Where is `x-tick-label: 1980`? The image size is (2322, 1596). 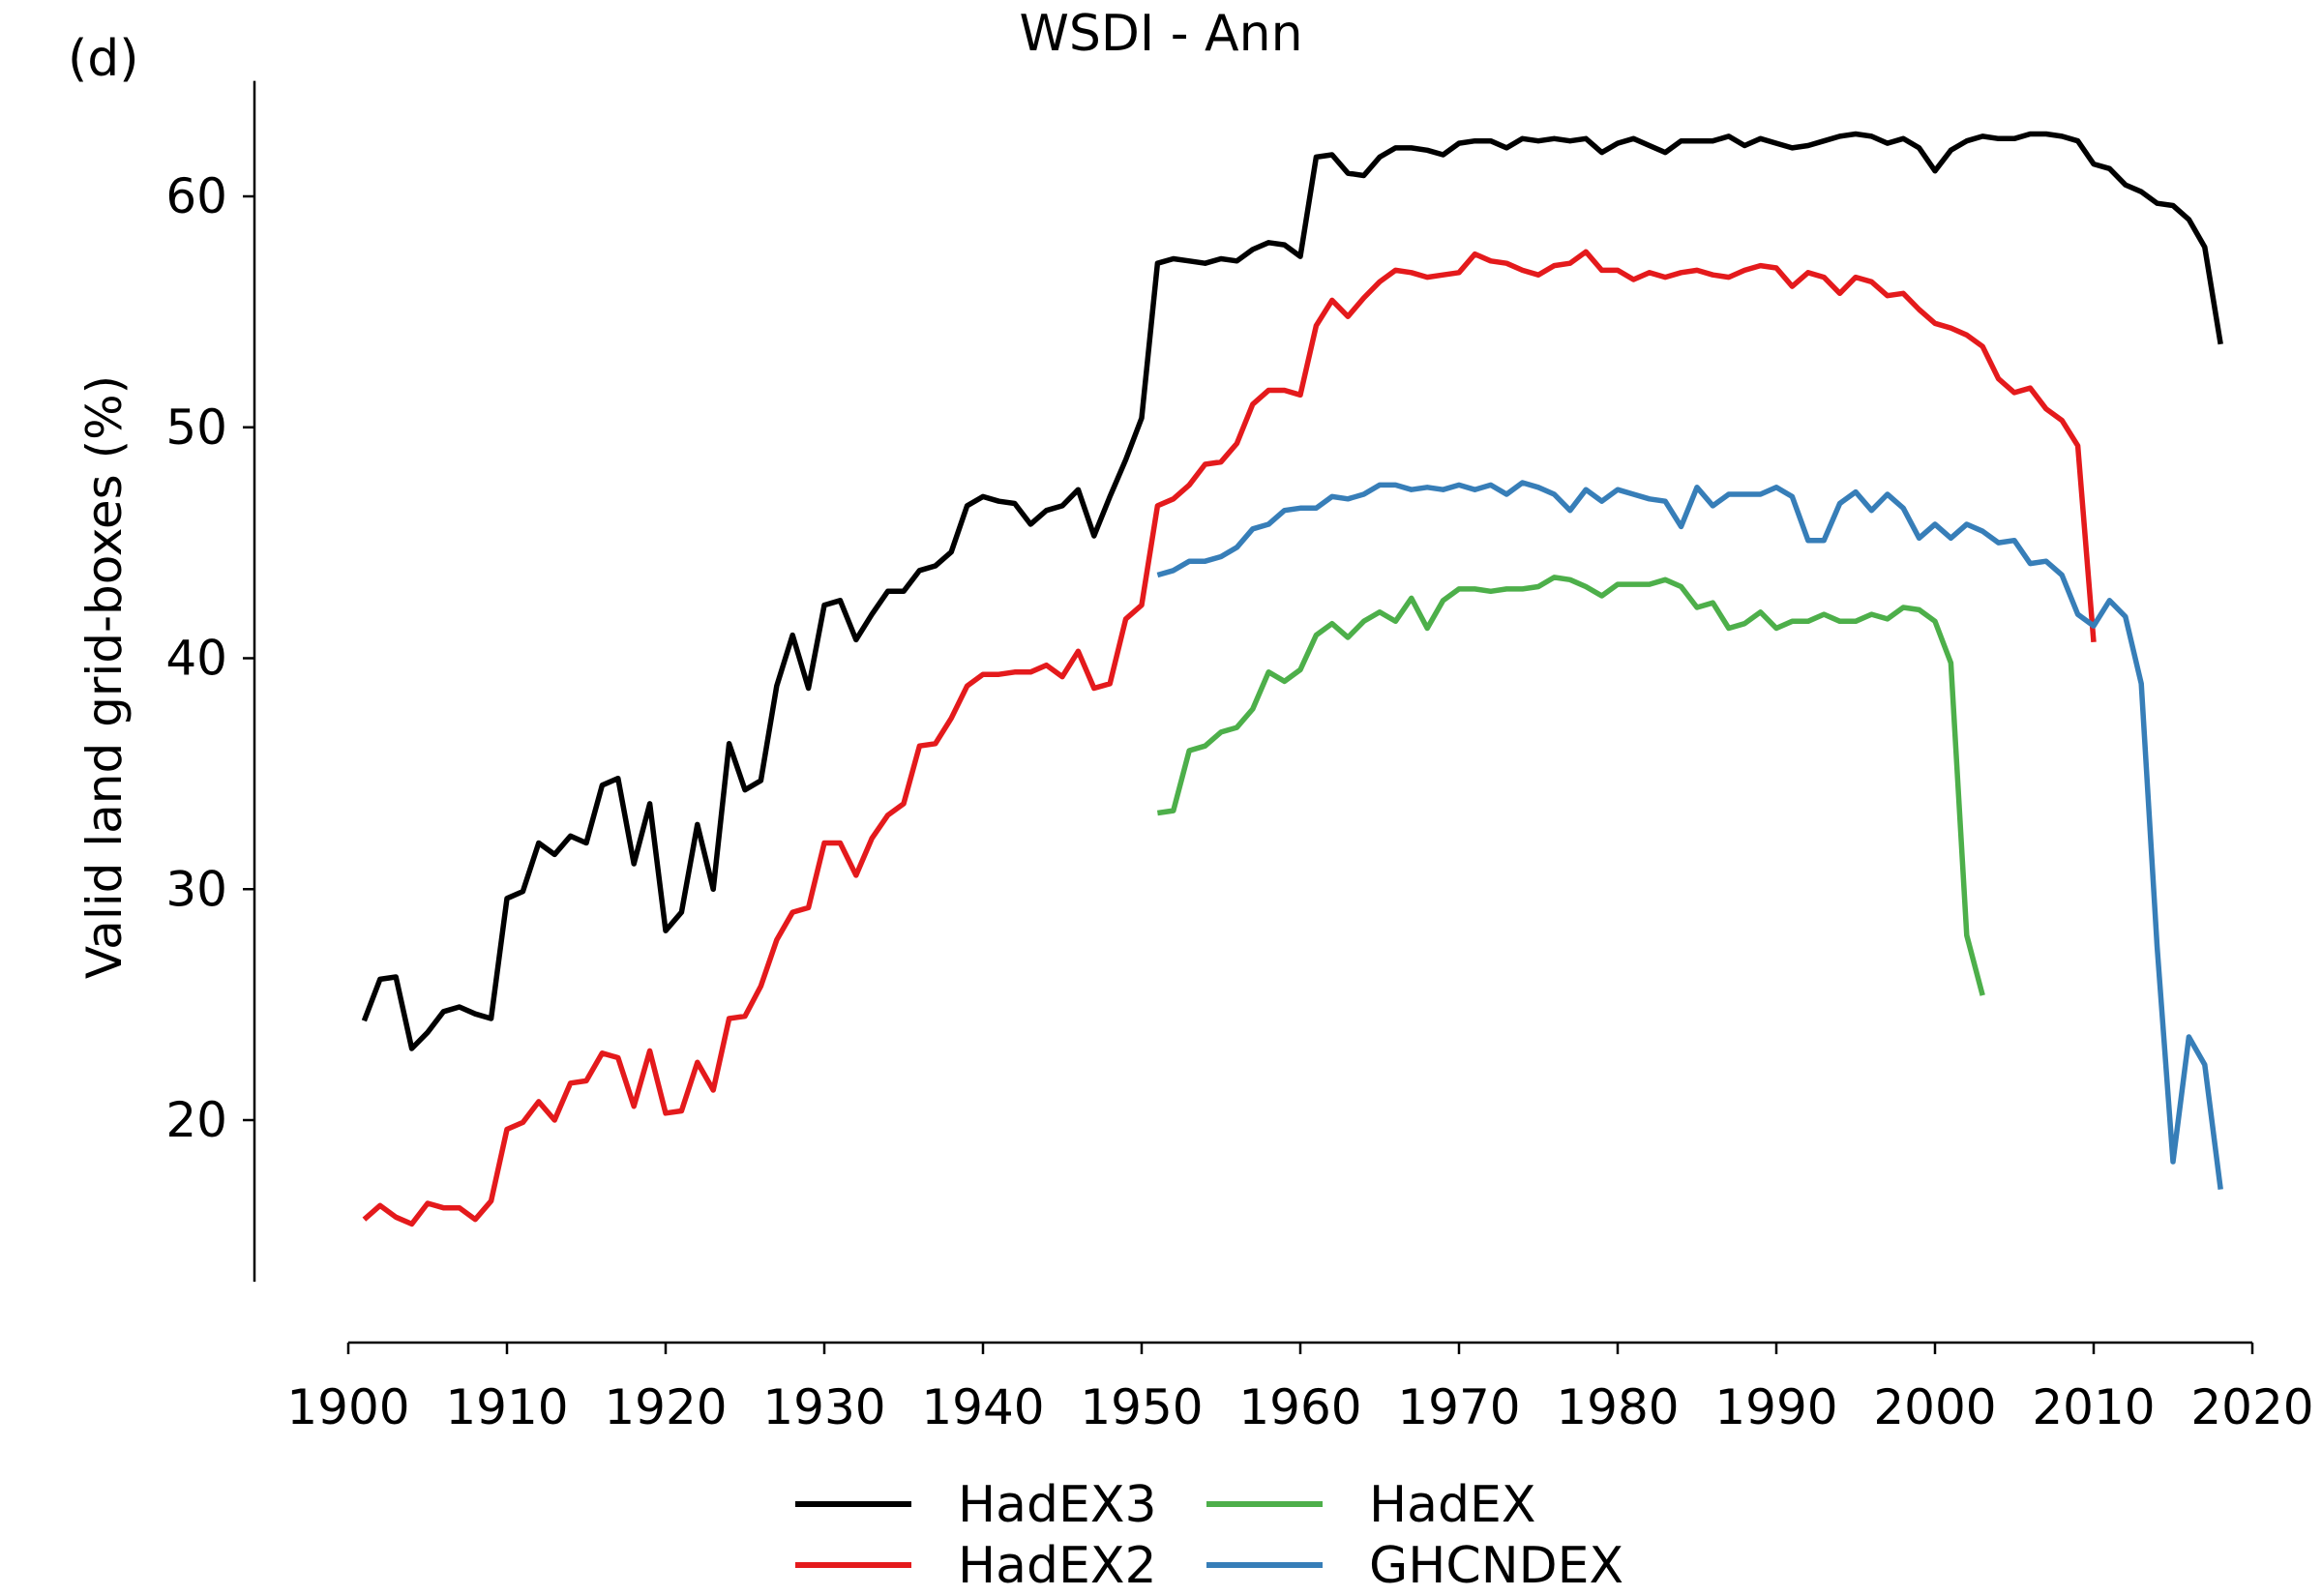 x-tick-label: 1980 is located at coordinates (1617, 1407).